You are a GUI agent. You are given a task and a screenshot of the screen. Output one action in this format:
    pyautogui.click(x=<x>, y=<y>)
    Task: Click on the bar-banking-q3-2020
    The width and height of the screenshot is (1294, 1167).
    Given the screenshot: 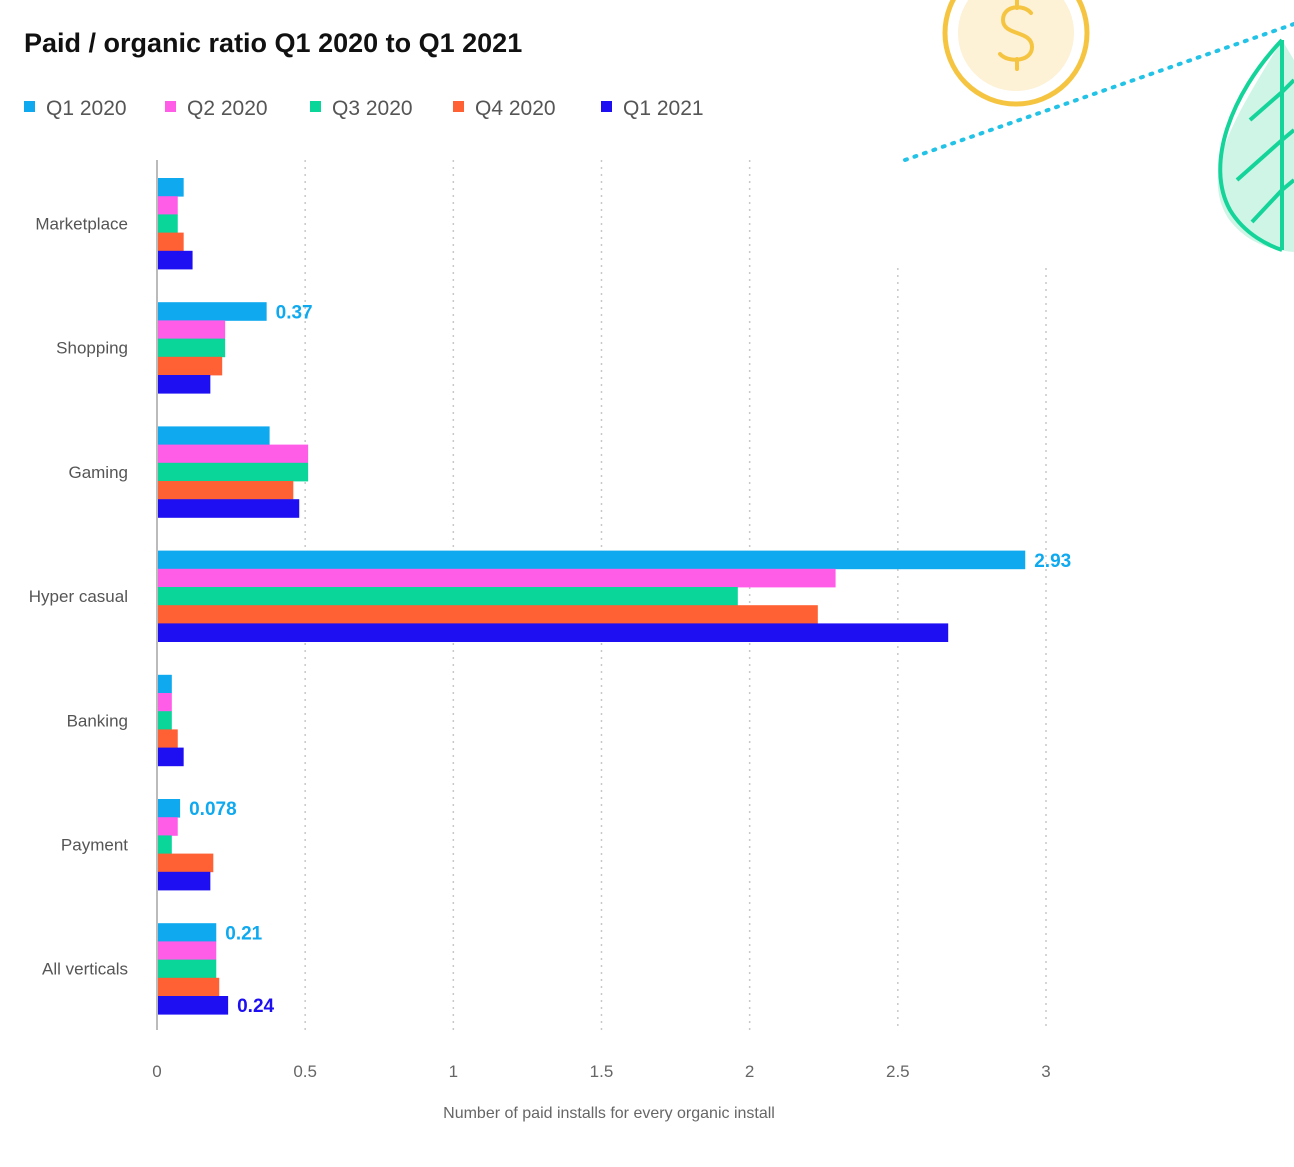 What is the action you would take?
    pyautogui.click(x=164, y=720)
    